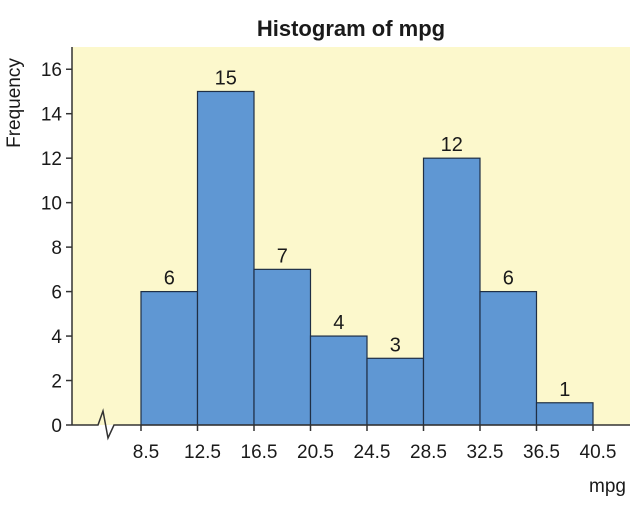 Image resolution: width=644 pixels, height=512 pixels. What do you see at coordinates (338, 323) in the screenshot?
I see `bar-value-label: 4` at bounding box center [338, 323].